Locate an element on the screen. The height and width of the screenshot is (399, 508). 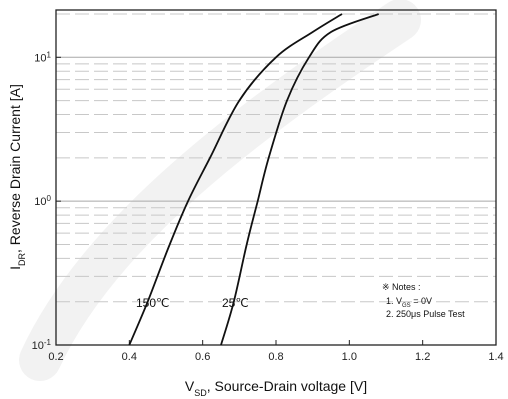
series-label-25c: 25℃ is located at coordinates (235, 303).